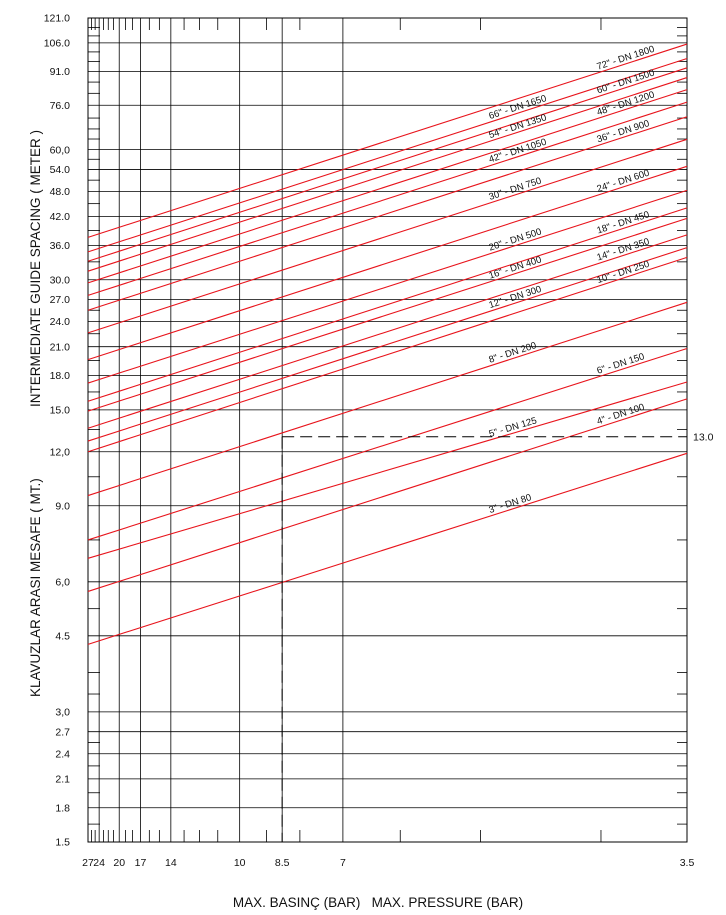  What do you see at coordinates (515, 189) in the screenshot?
I see `pipe-size-label: 30" - DN 750` at bounding box center [515, 189].